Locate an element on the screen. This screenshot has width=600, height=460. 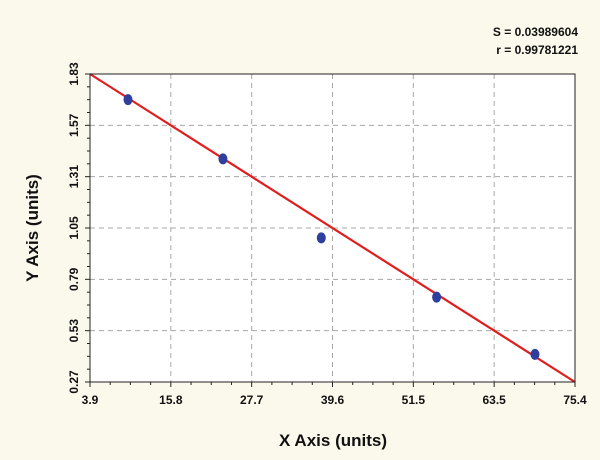
y-tick-label: 0.79 is located at coordinates (74, 279).